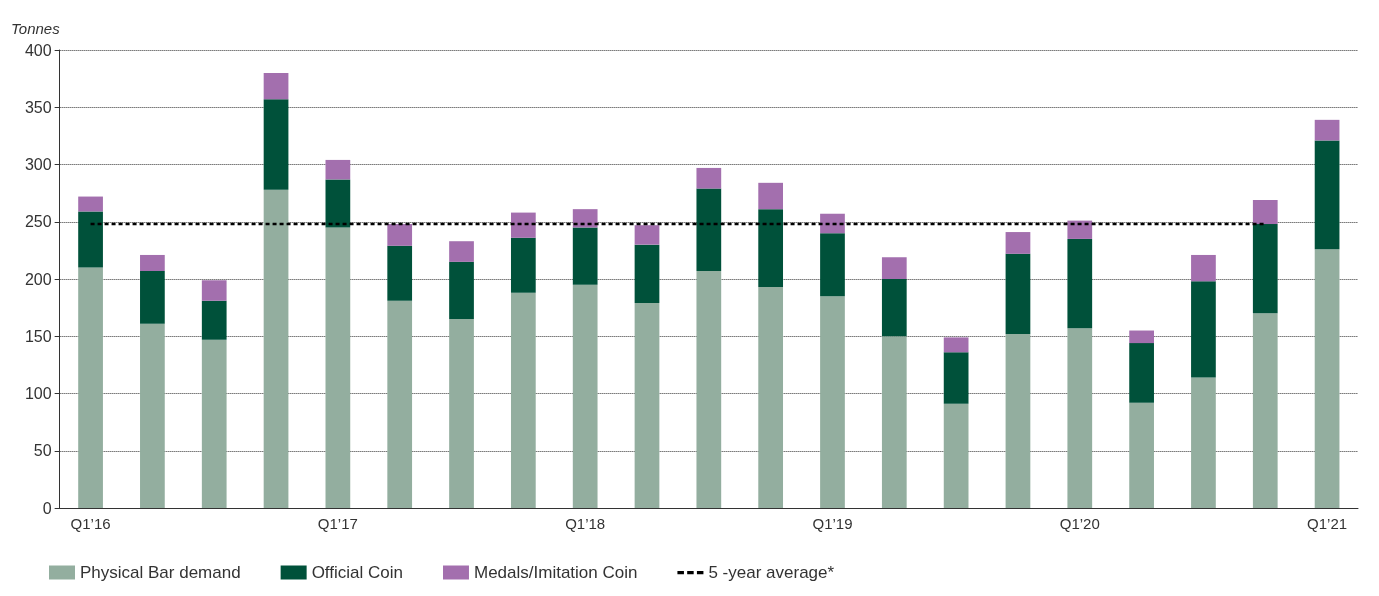 The height and width of the screenshot is (596, 1379). I want to click on y-tick-label: 300, so click(38, 164).